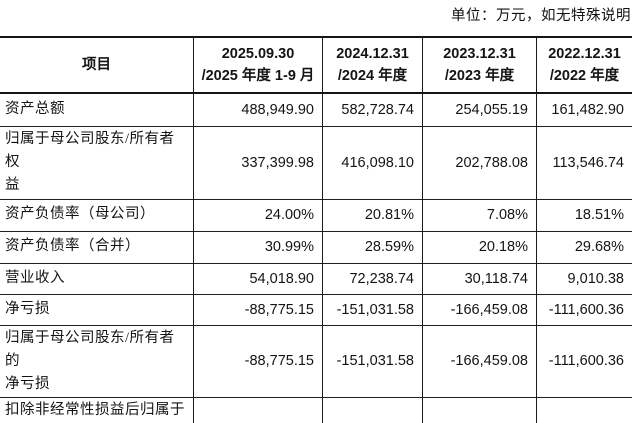 This screenshot has width=640, height=423. I want to click on row-label: 资产负债率（母公司）, so click(96, 216).